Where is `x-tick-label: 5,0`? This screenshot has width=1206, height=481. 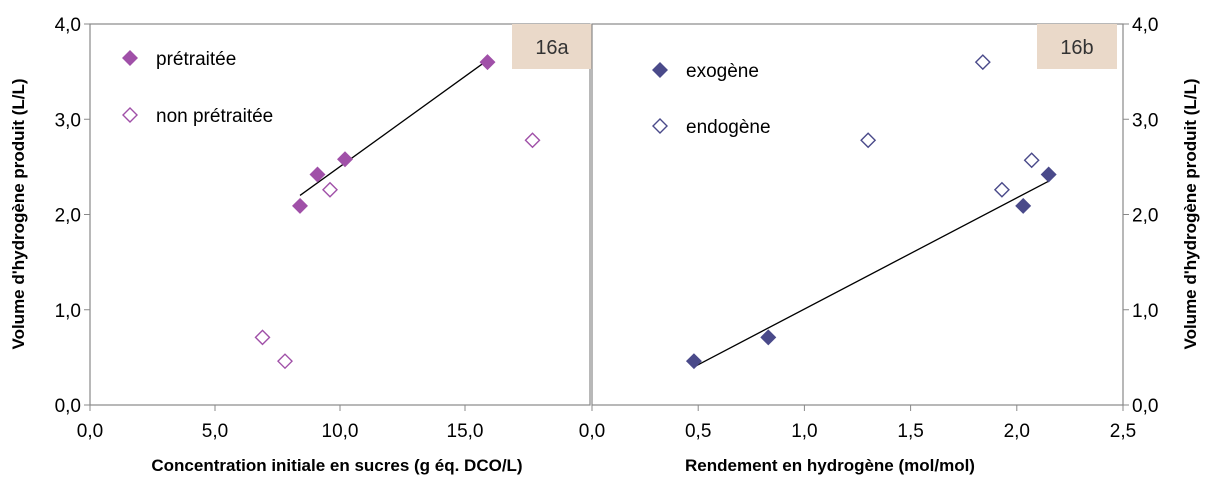
x-tick-label: 5,0 is located at coordinates (215, 431).